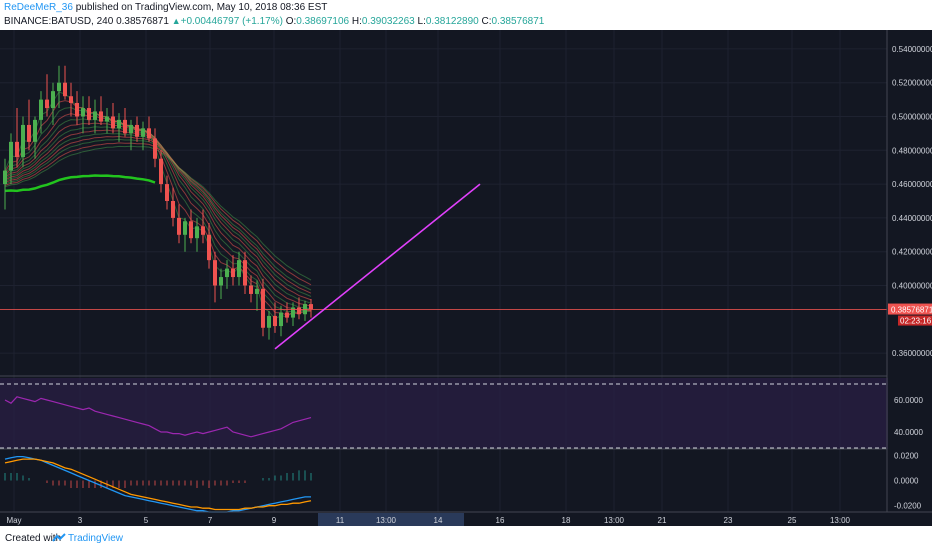 Image resolution: width=932 pixels, height=550 pixels. Describe the element at coordinates (912, 184) in the screenshot. I see `price-tick-label: 0.46000000` at that location.